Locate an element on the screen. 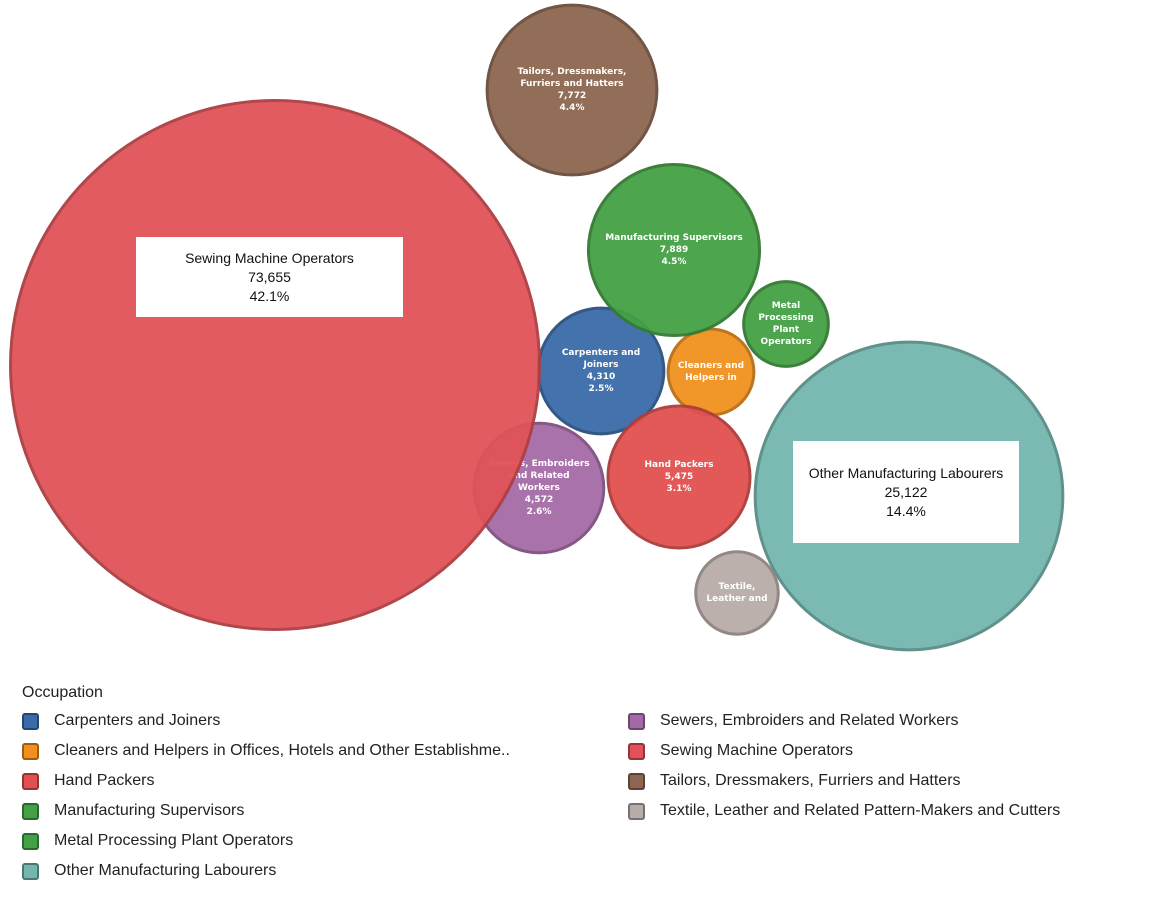 Image resolution: width=1170 pixels, height=909 pixels. legend-item: Manufacturing Supervisors is located at coordinates (133, 811).